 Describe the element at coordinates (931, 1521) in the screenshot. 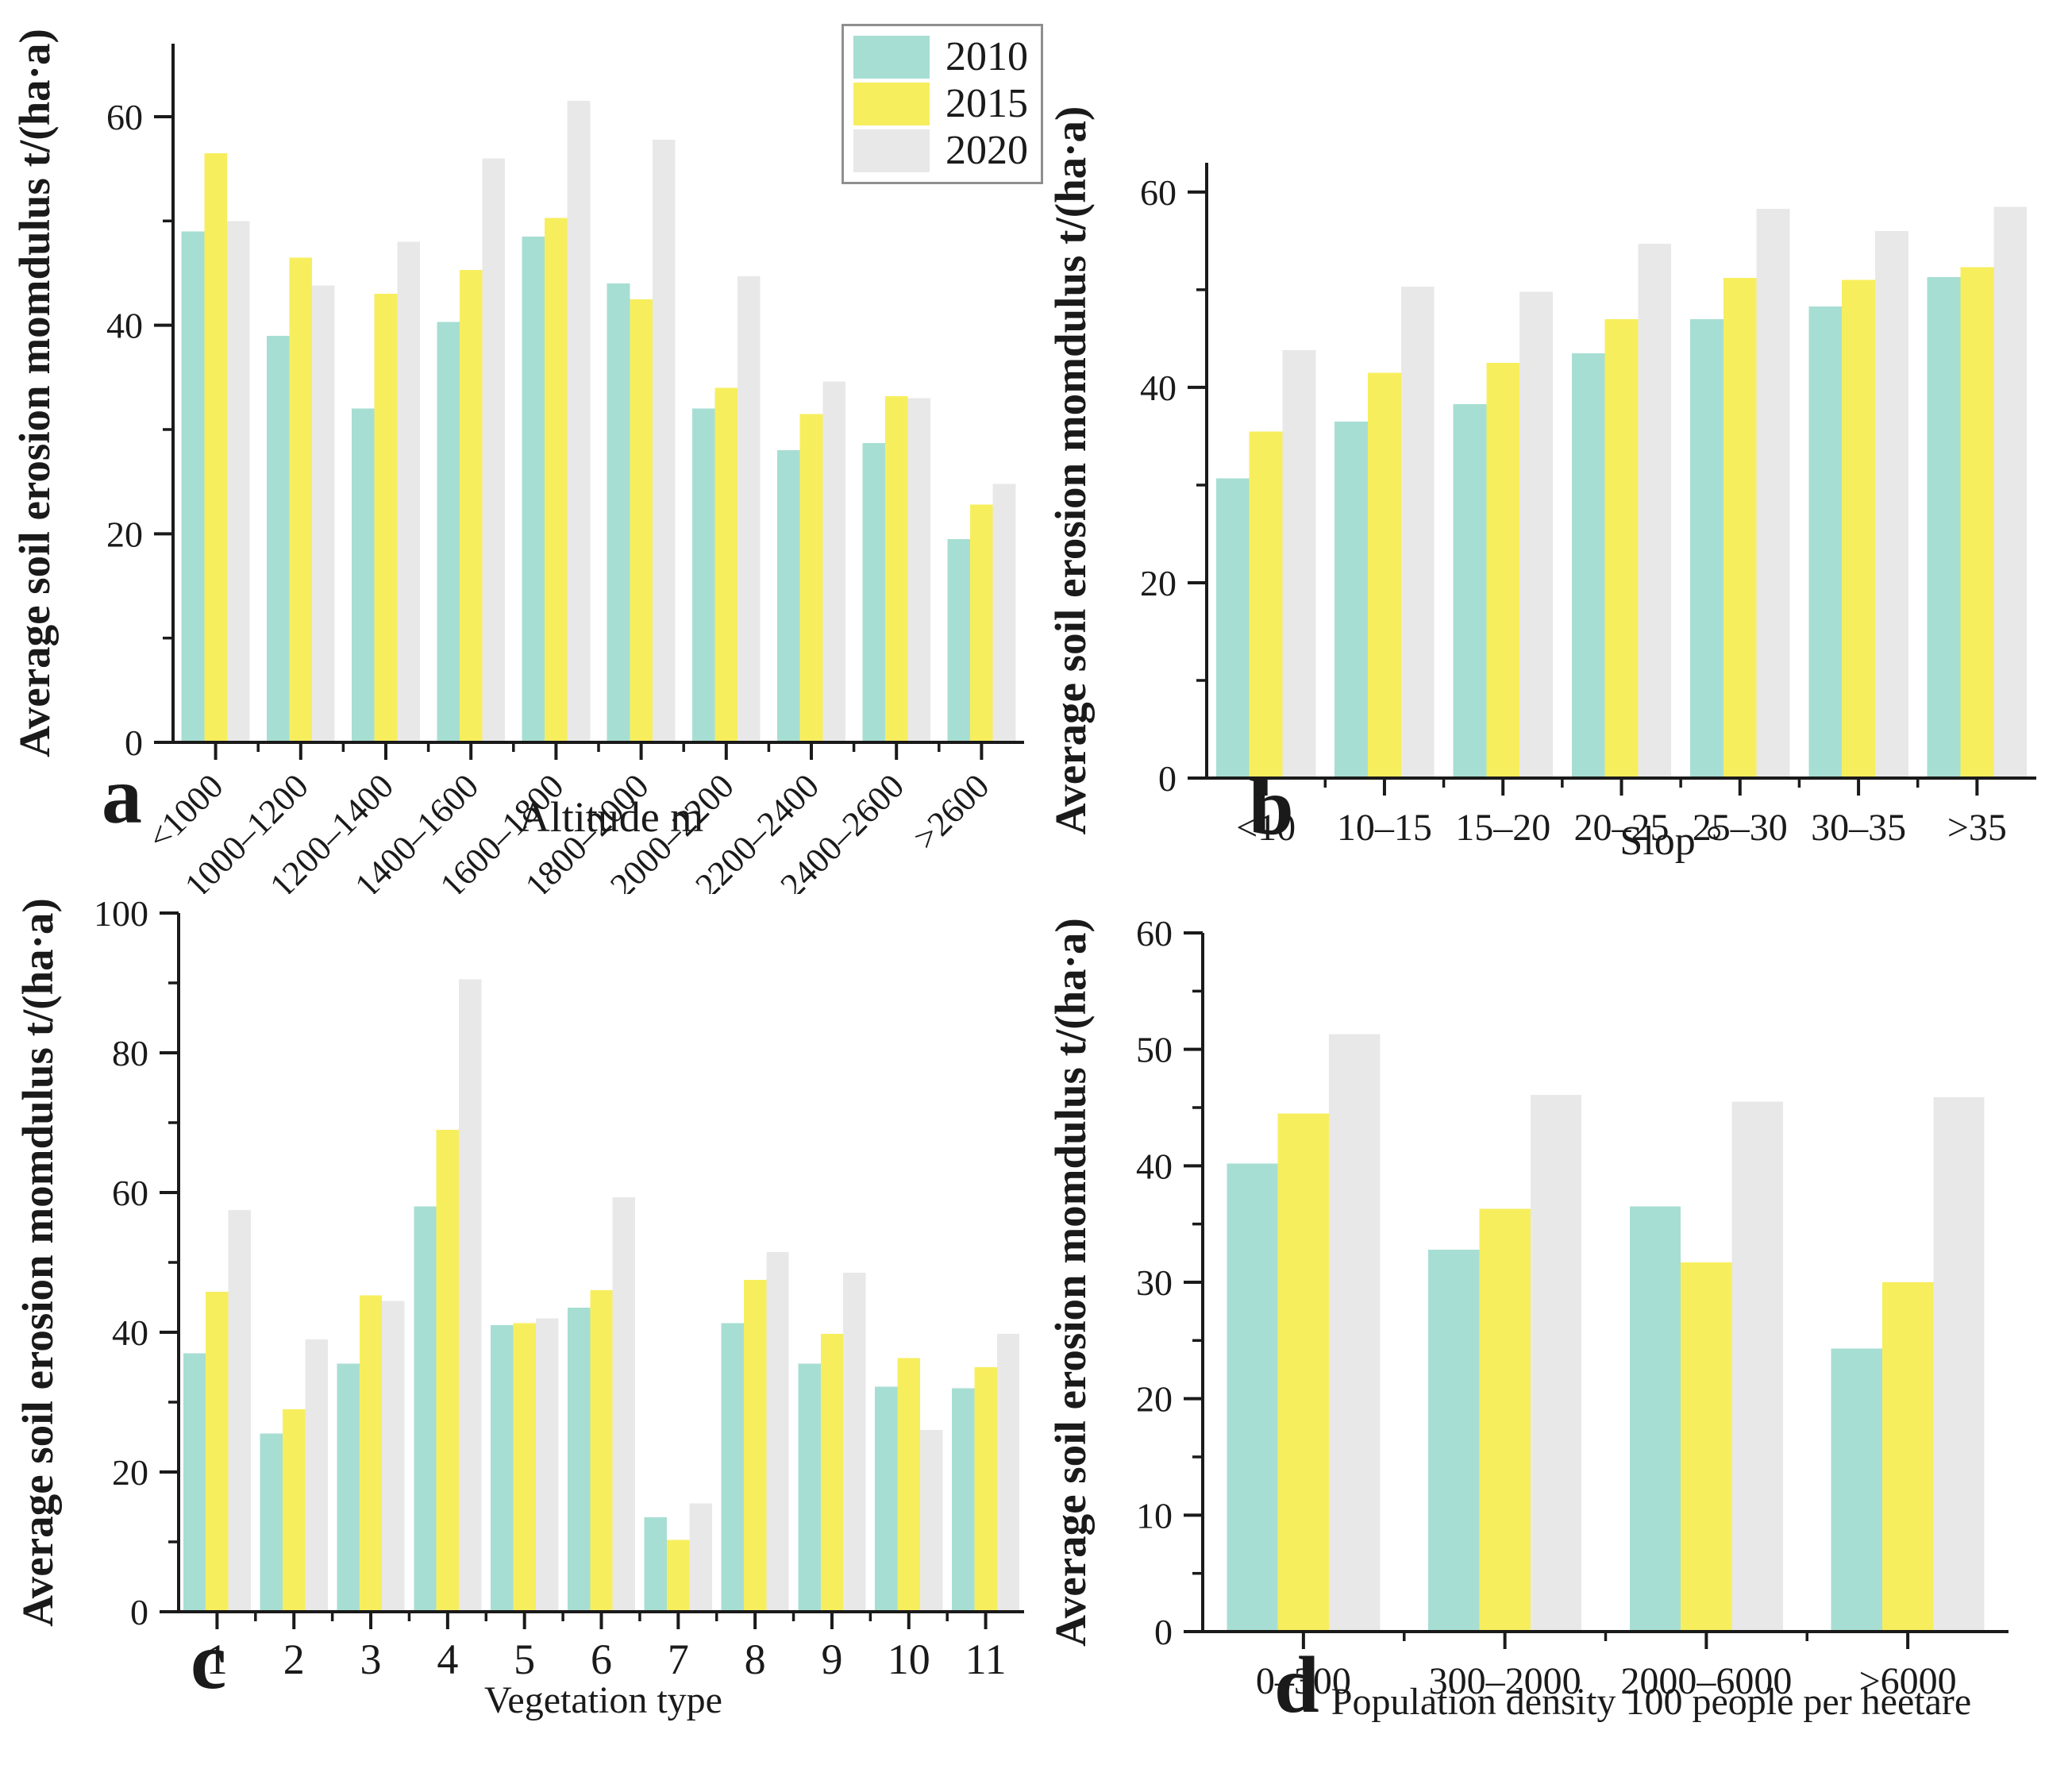

I see `bar-c-10-2020` at that location.